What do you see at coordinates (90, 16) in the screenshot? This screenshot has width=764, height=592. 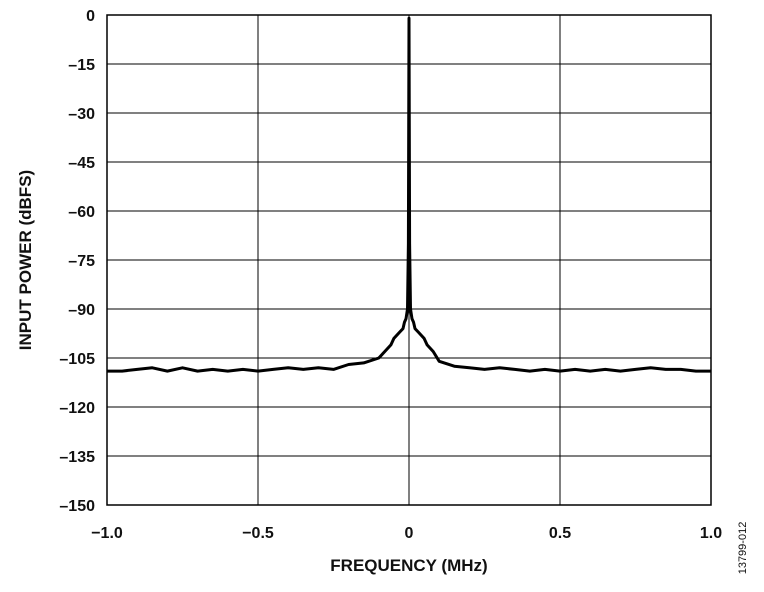 I see `y-tick-label: 0` at bounding box center [90, 16].